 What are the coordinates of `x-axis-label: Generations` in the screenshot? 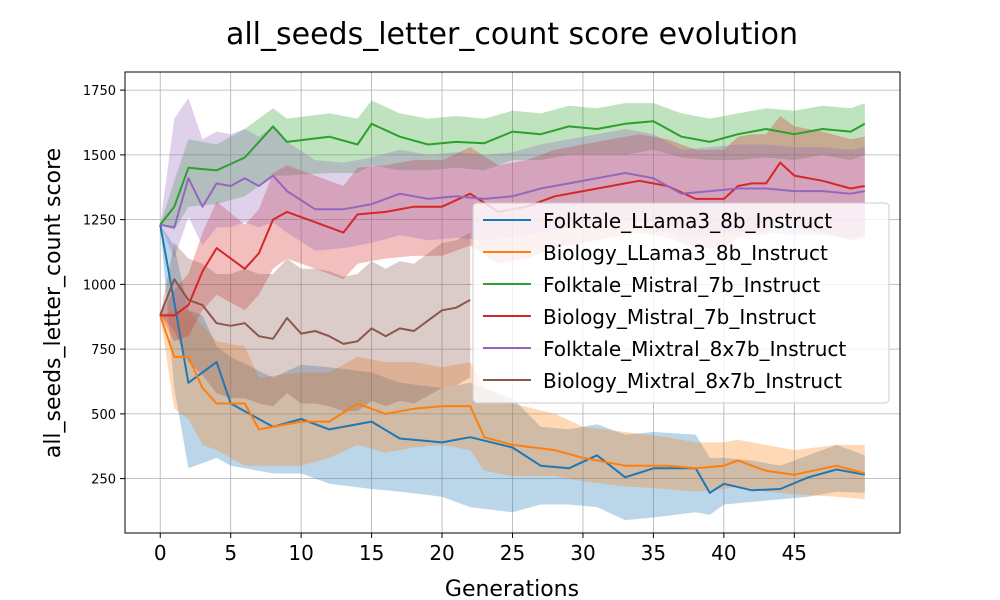 It's located at (512, 588).